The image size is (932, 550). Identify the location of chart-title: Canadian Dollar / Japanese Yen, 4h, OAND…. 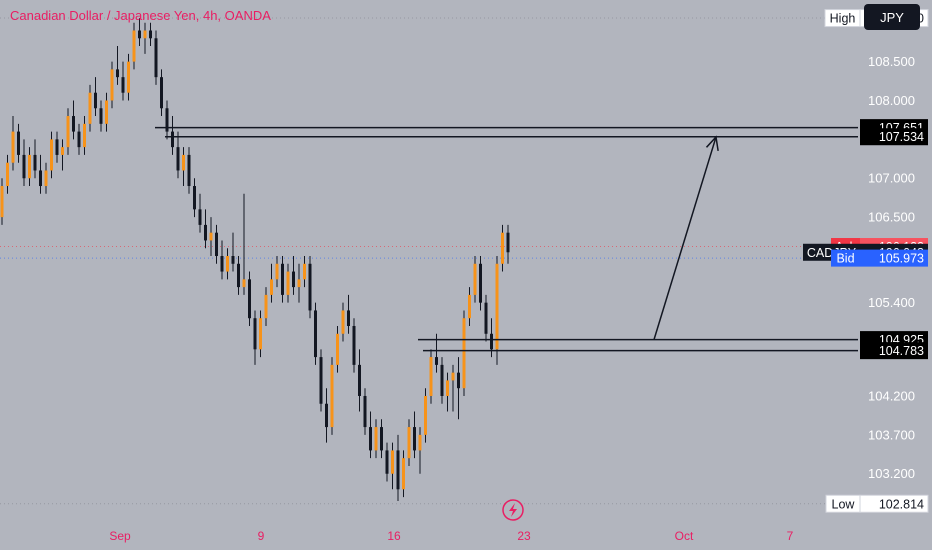
(140, 15).